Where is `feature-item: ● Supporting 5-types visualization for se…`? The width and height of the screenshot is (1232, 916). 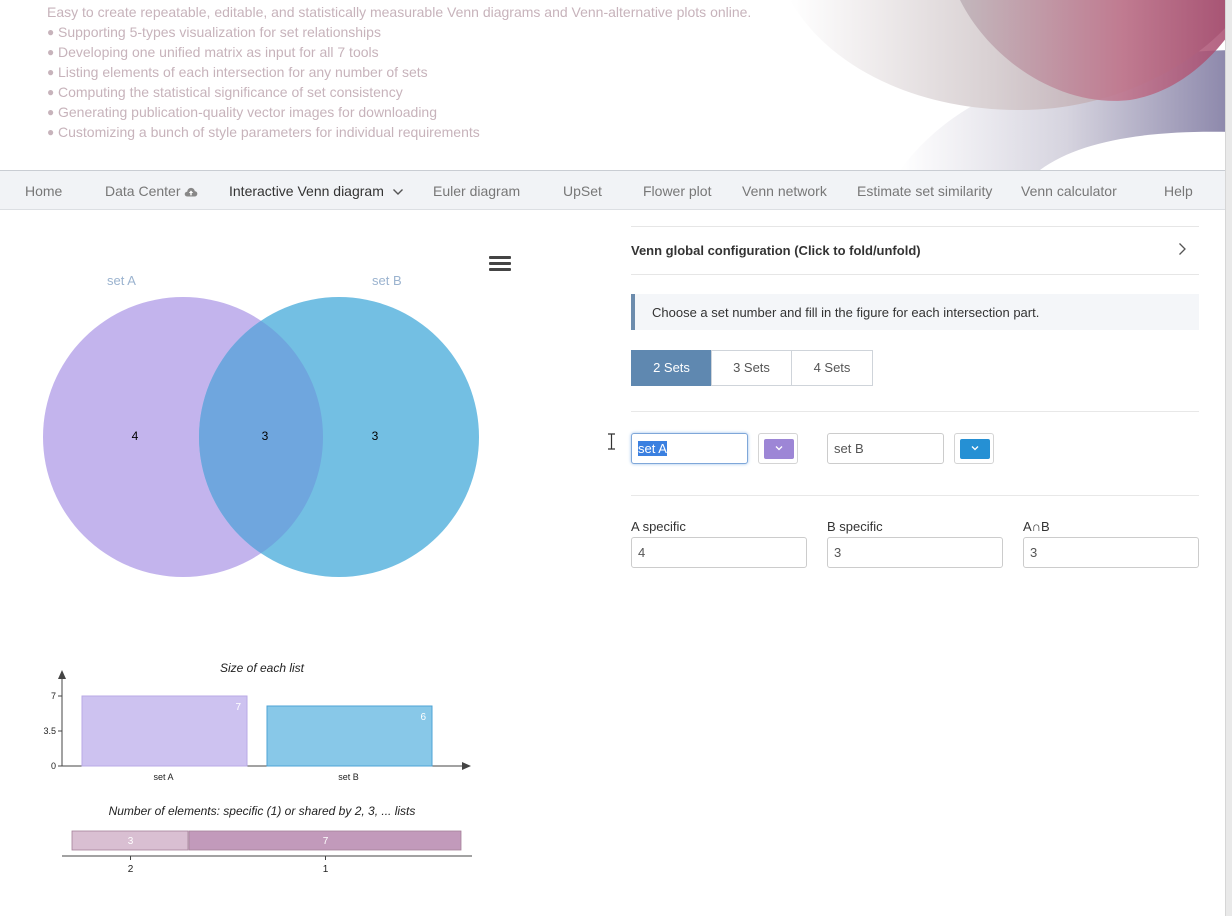
feature-item: ● Supporting 5-types visualization for se… is located at coordinates (399, 32).